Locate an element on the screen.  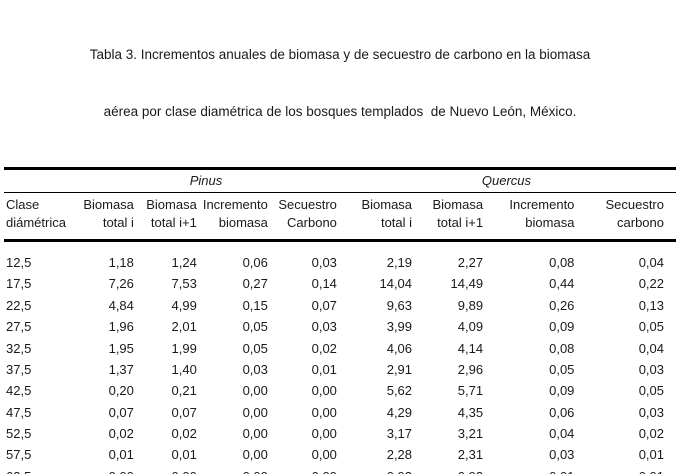
cell: 2,91 is located at coordinates (399, 369).